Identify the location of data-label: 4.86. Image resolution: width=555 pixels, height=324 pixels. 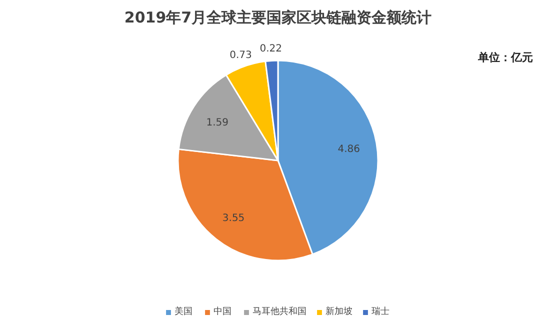
(349, 149).